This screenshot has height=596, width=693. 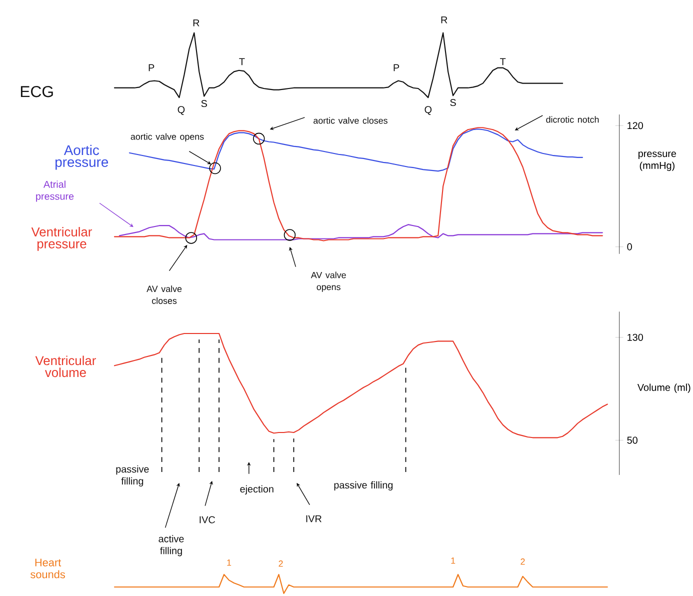 What do you see at coordinates (36, 92) in the screenshot?
I see `text: ECG` at bounding box center [36, 92].